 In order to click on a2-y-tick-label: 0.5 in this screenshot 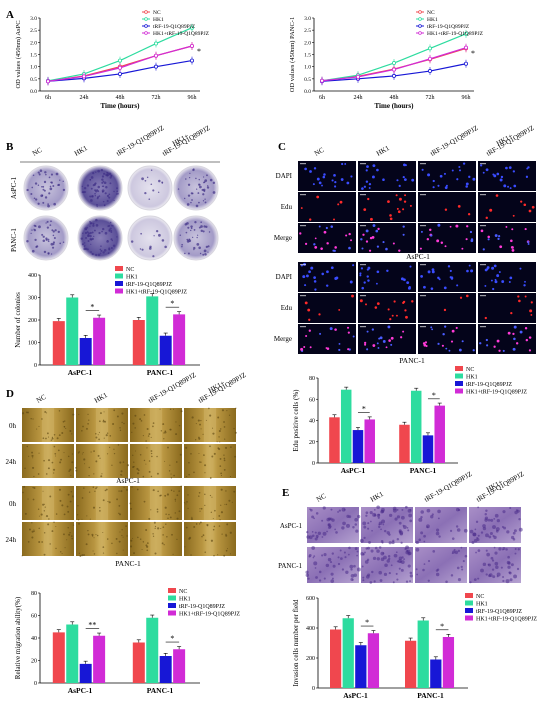, I will do `click(307, 80)`.